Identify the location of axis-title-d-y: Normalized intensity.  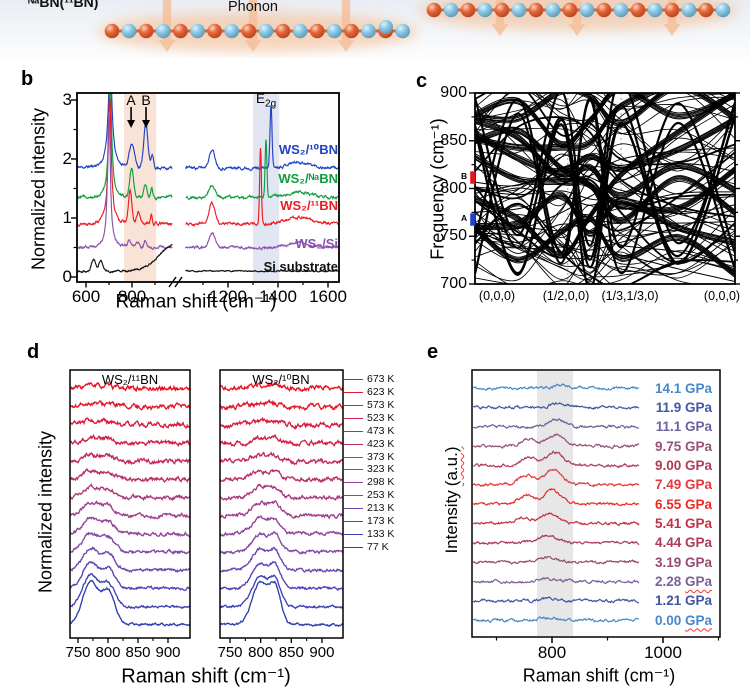
(45, 512).